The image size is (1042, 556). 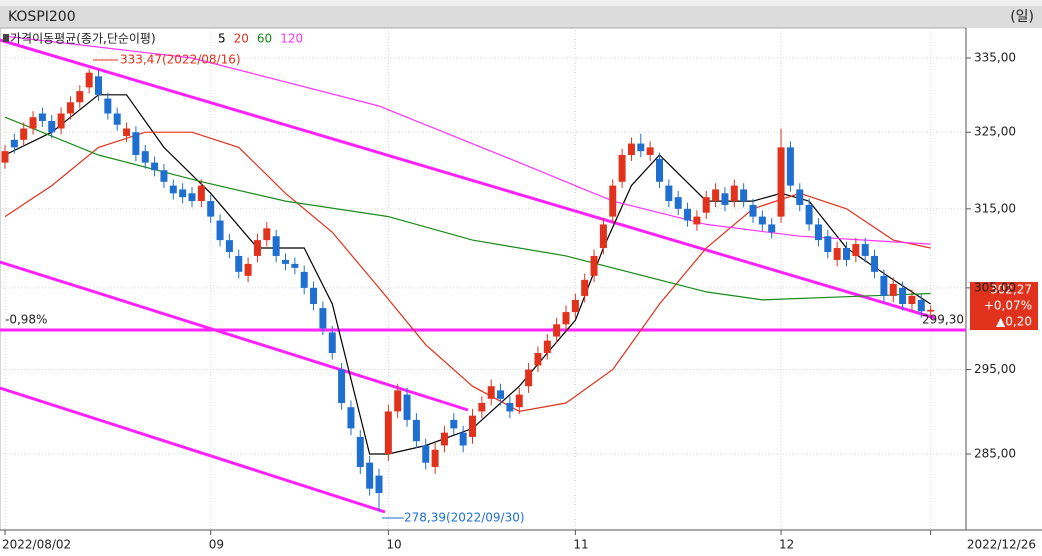 What do you see at coordinates (1014, 322) in the screenshot?
I see `price-change: ▲0,20` at bounding box center [1014, 322].